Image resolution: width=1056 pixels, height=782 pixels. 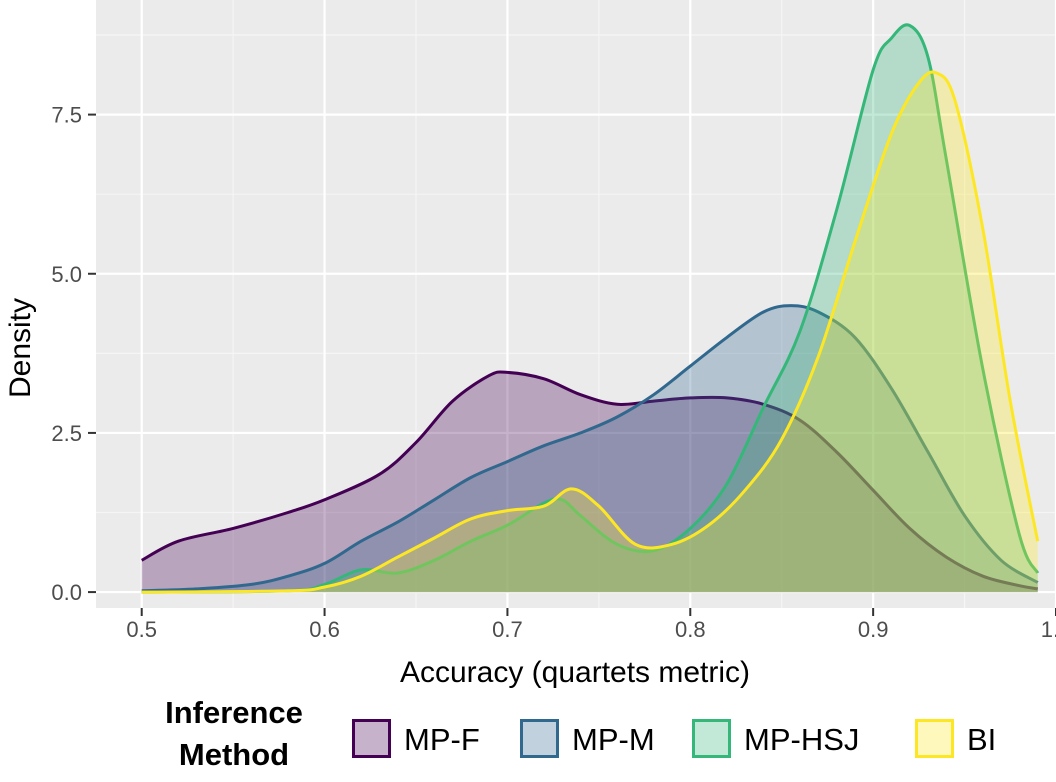 I want to click on y-tick-label: 0.0, so click(x=66, y=592).